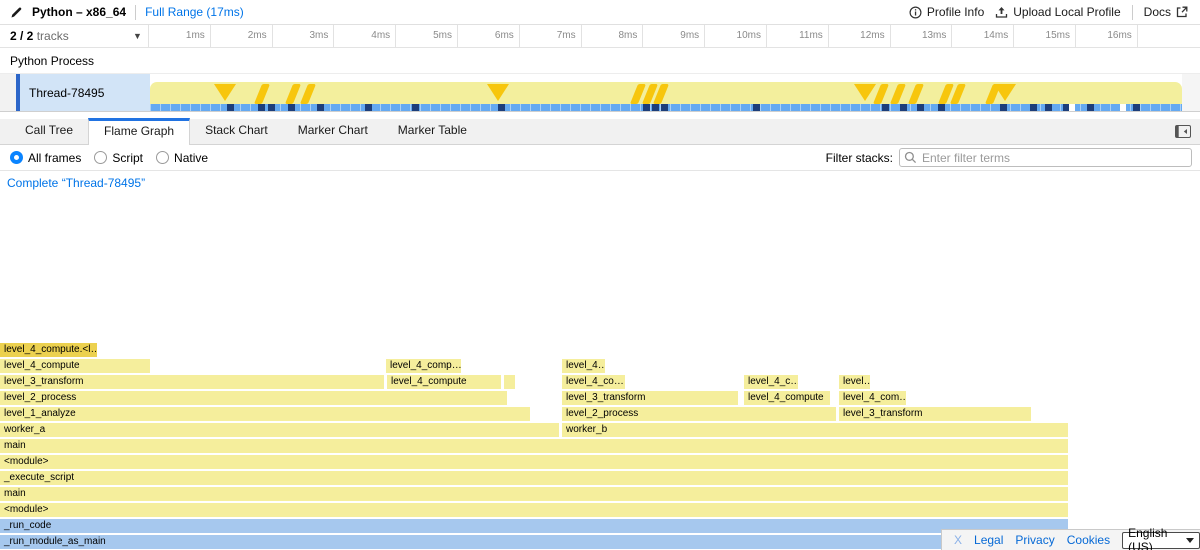 The width and height of the screenshot is (1200, 550). What do you see at coordinates (319, 35) in the screenshot?
I see `ruler-tick-label: 3ms` at bounding box center [319, 35].